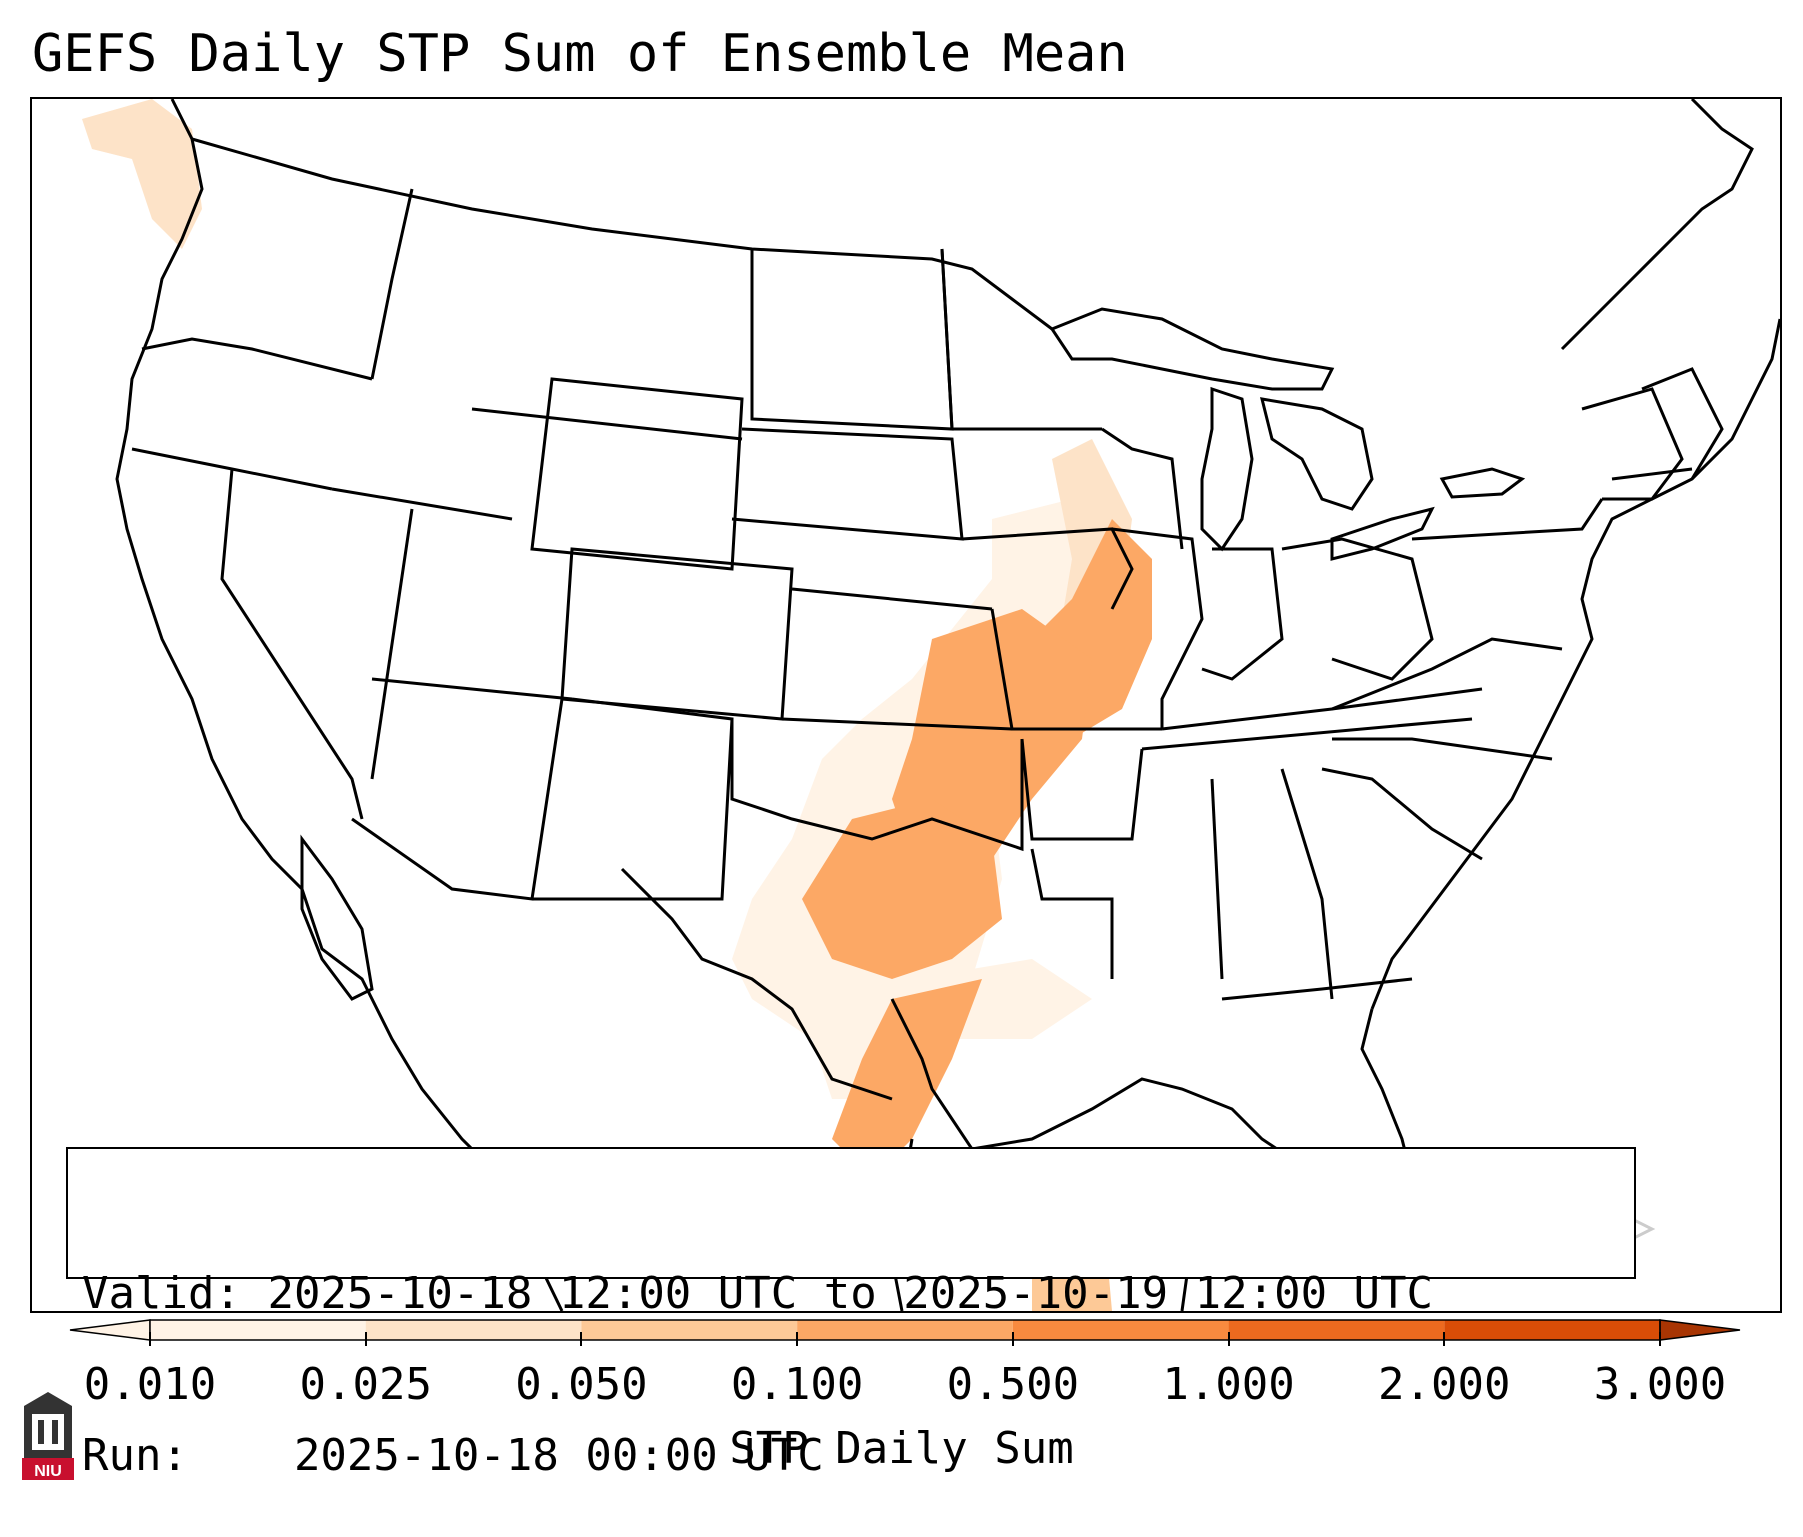 This screenshot has width=1803, height=1537. Describe the element at coordinates (1242, 614) in the screenshot. I see `in-oh-border` at that location.